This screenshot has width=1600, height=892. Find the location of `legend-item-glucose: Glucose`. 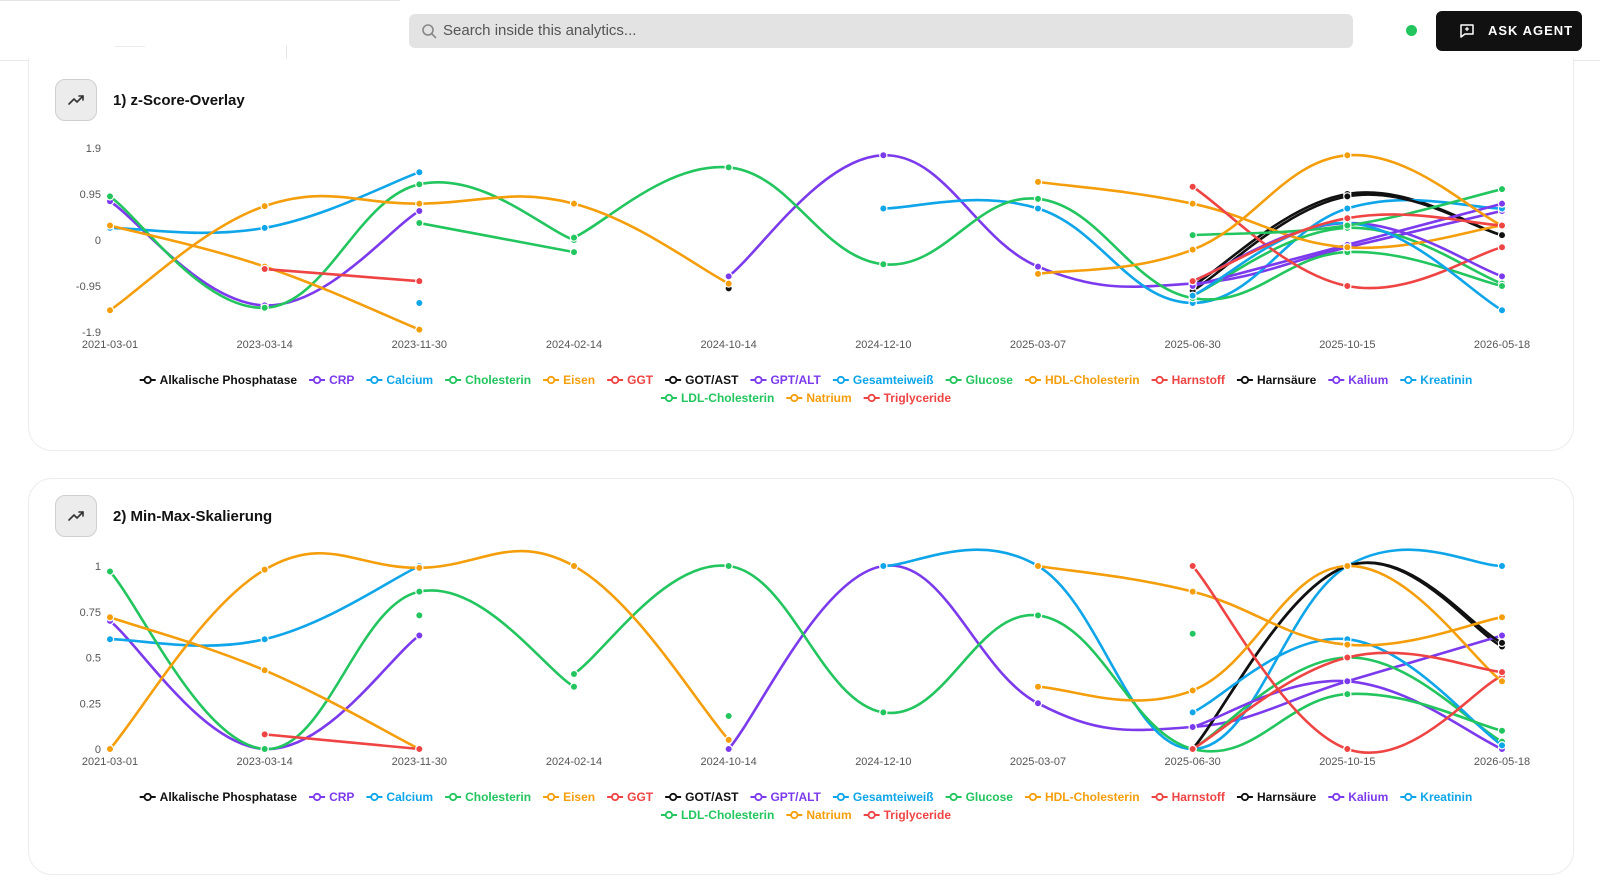

legend-item-glucose: Glucose is located at coordinates (979, 380).